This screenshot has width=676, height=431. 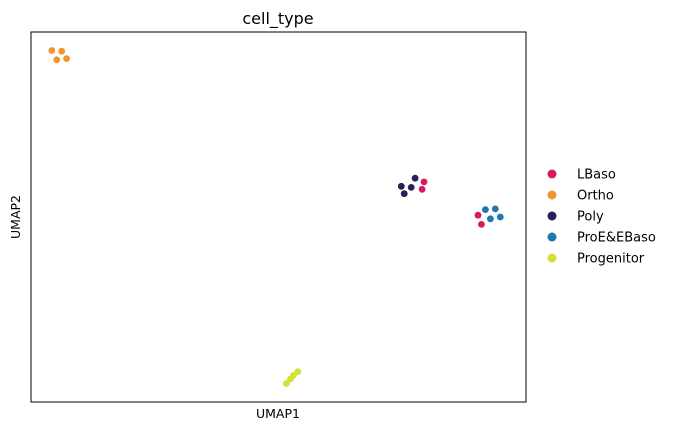 I want to click on legend: LBaso Ortho Poly ProE&EBaso Progenitor, so click(x=601, y=217).